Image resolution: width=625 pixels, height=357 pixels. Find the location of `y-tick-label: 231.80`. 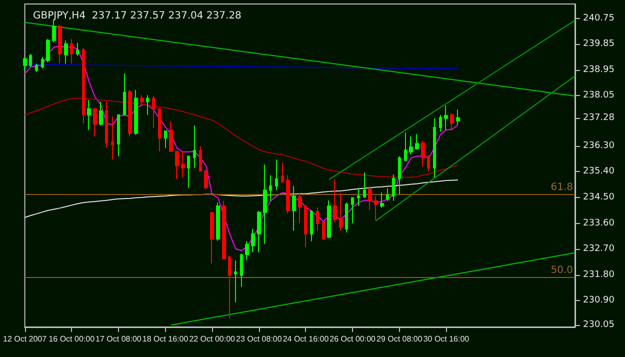

y-tick-label: 231.80 is located at coordinates (599, 275).